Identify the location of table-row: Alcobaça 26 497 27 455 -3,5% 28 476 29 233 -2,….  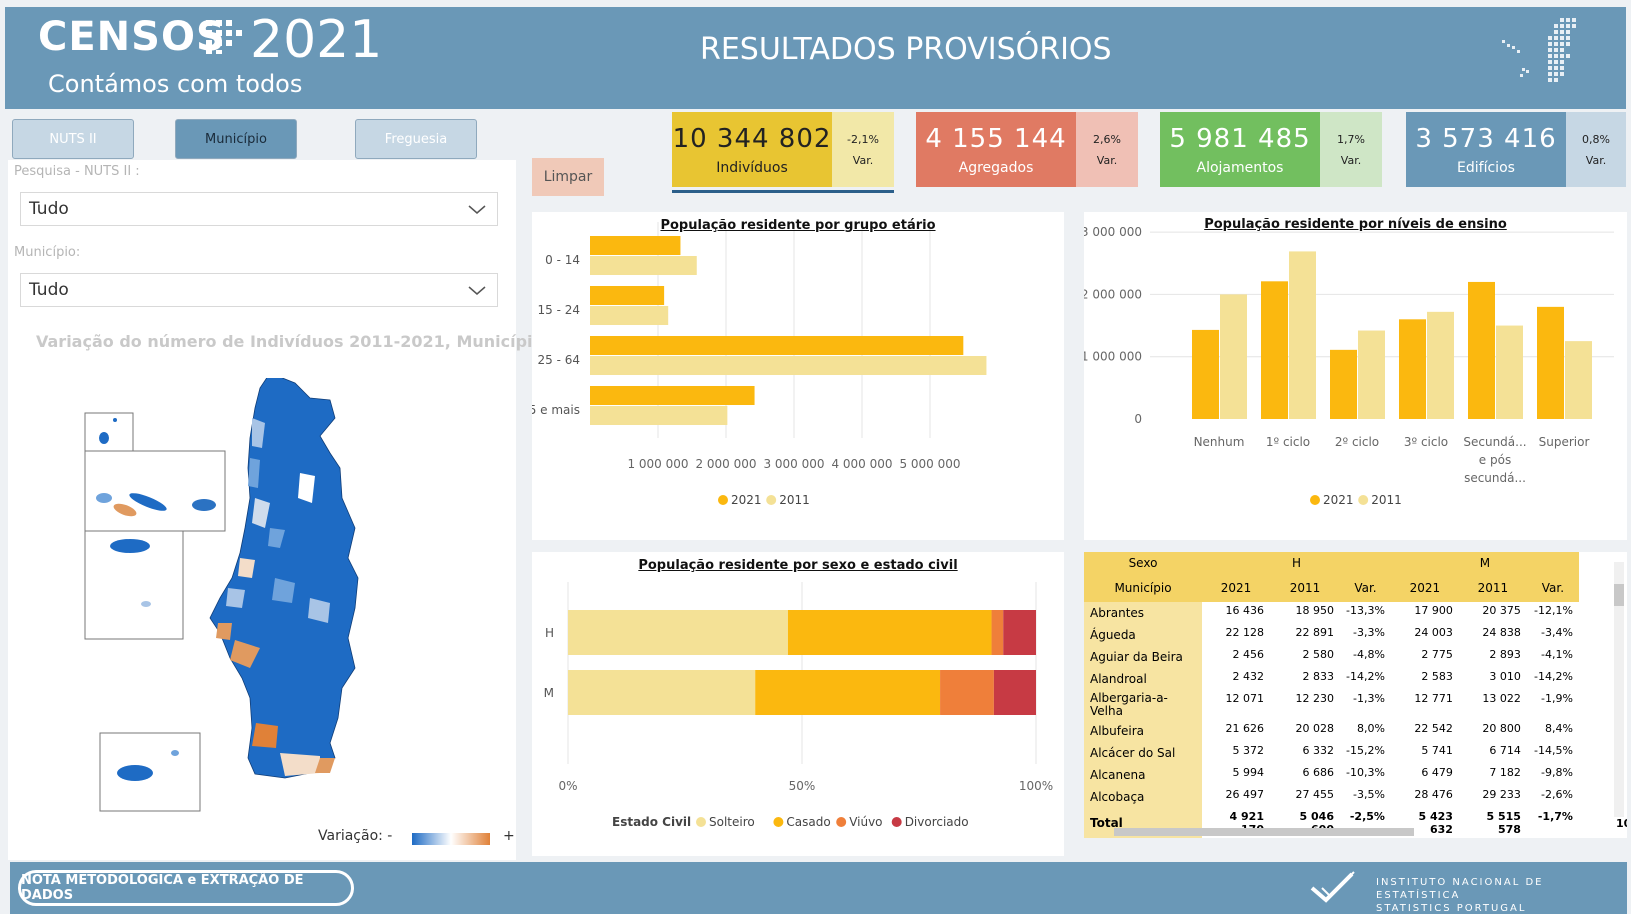
(1331, 797).